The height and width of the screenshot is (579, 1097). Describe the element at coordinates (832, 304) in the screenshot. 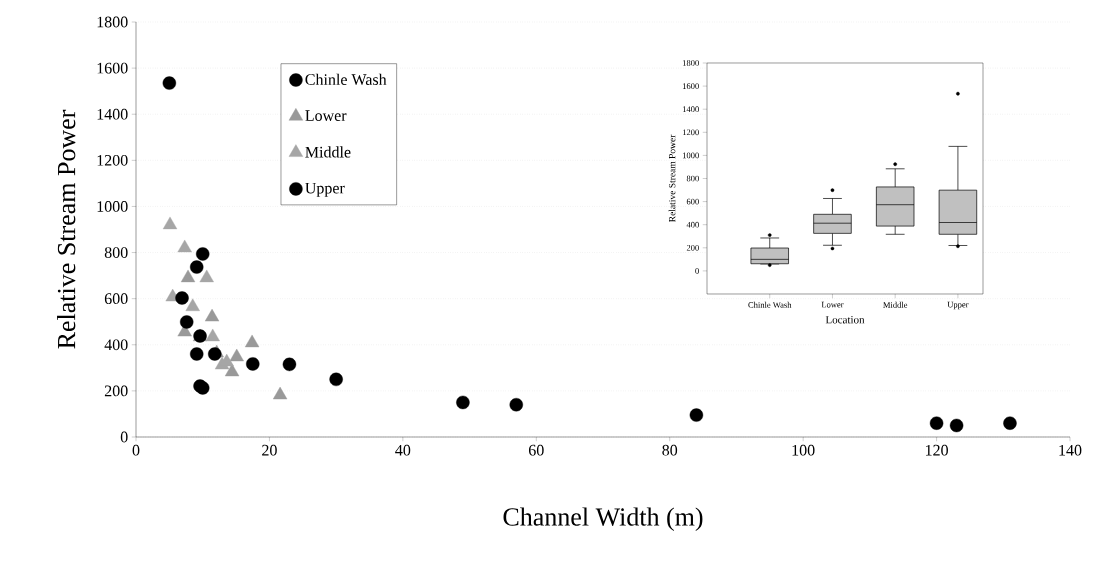

I see `x-tick-label: Lower` at that location.